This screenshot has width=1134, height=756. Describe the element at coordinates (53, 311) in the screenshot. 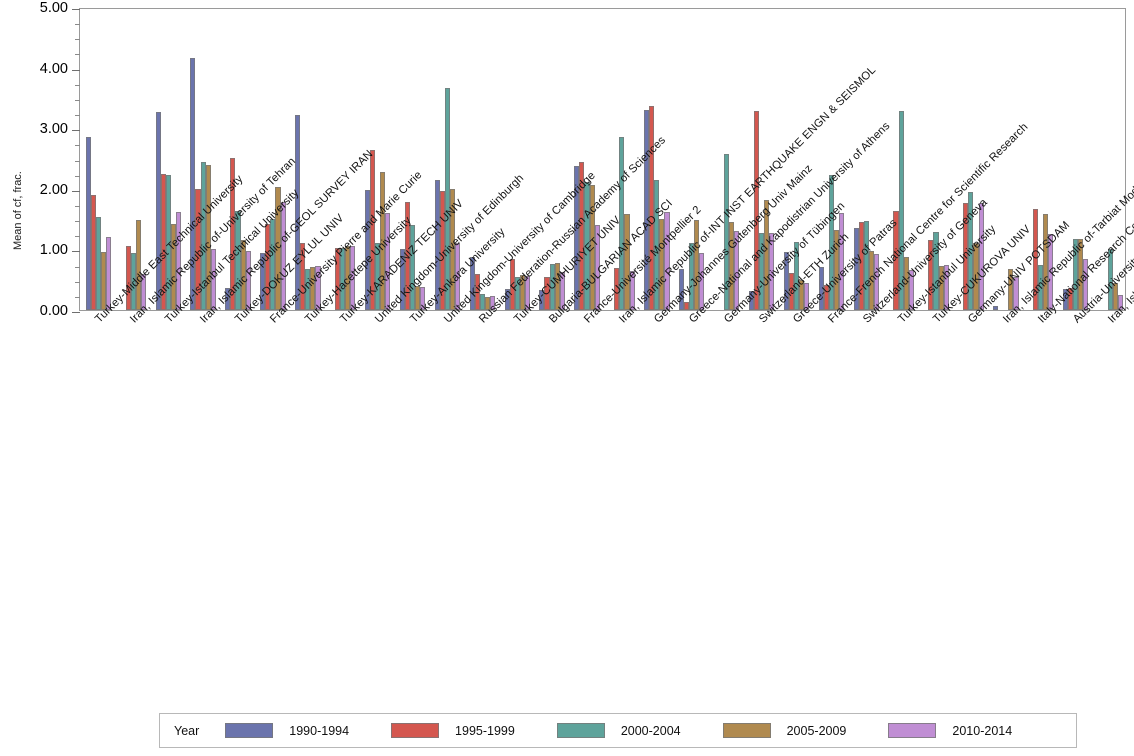

I see `y-tick-label: 0.00` at that location.